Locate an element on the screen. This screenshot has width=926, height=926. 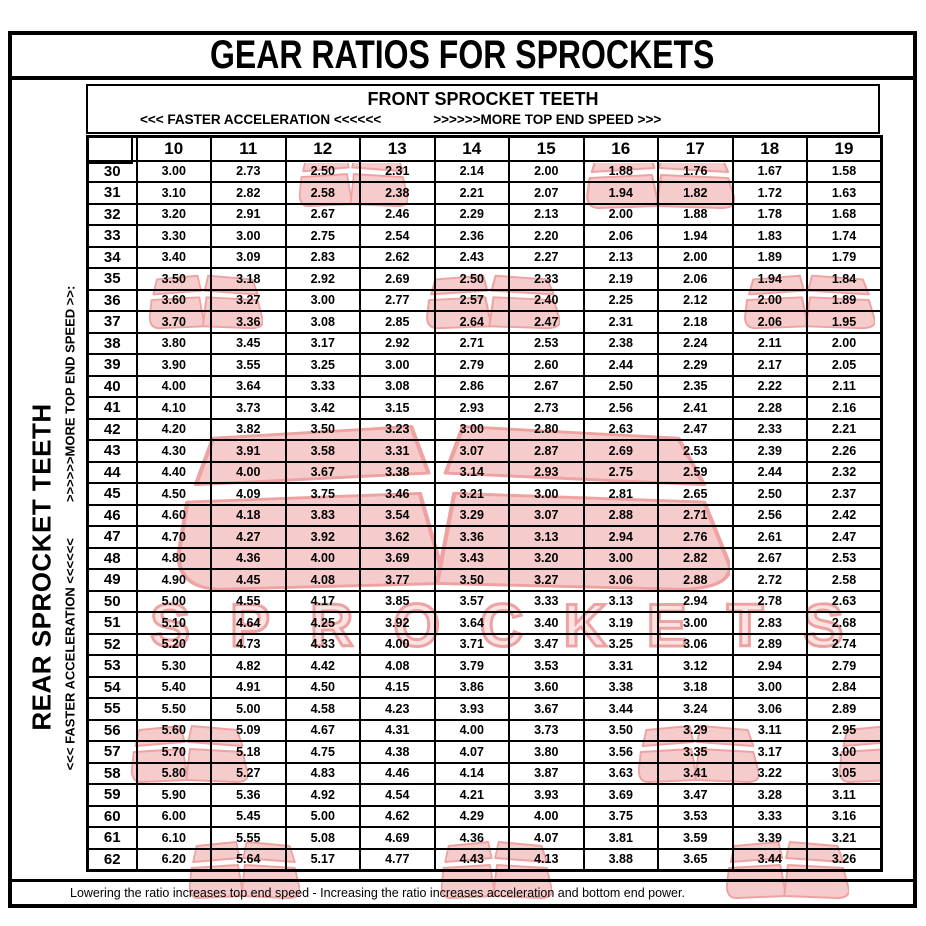
ratio-cell: 4.07 is located at coordinates (546, 838).